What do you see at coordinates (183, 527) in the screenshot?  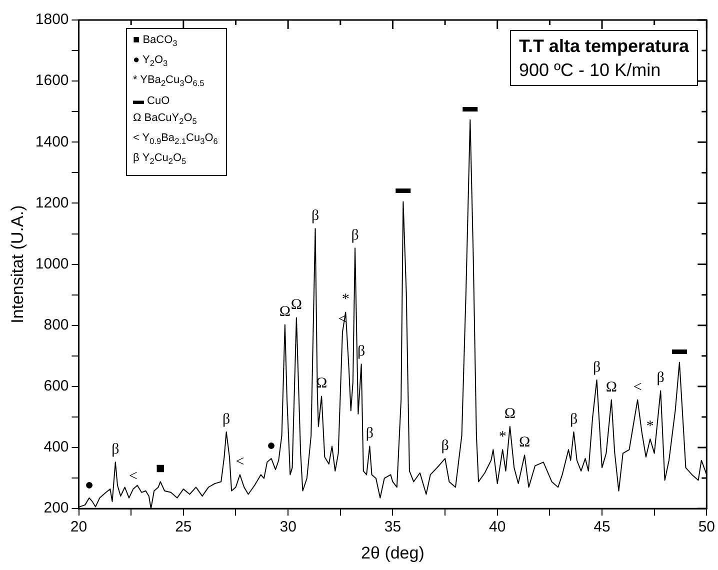 I see `x-tick-label: 25` at bounding box center [183, 527].